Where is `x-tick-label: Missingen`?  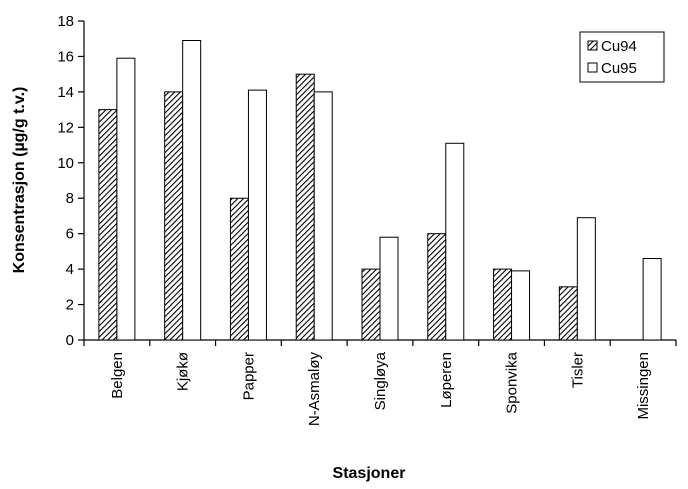 x-tick-label: Missingen is located at coordinates (643, 386).